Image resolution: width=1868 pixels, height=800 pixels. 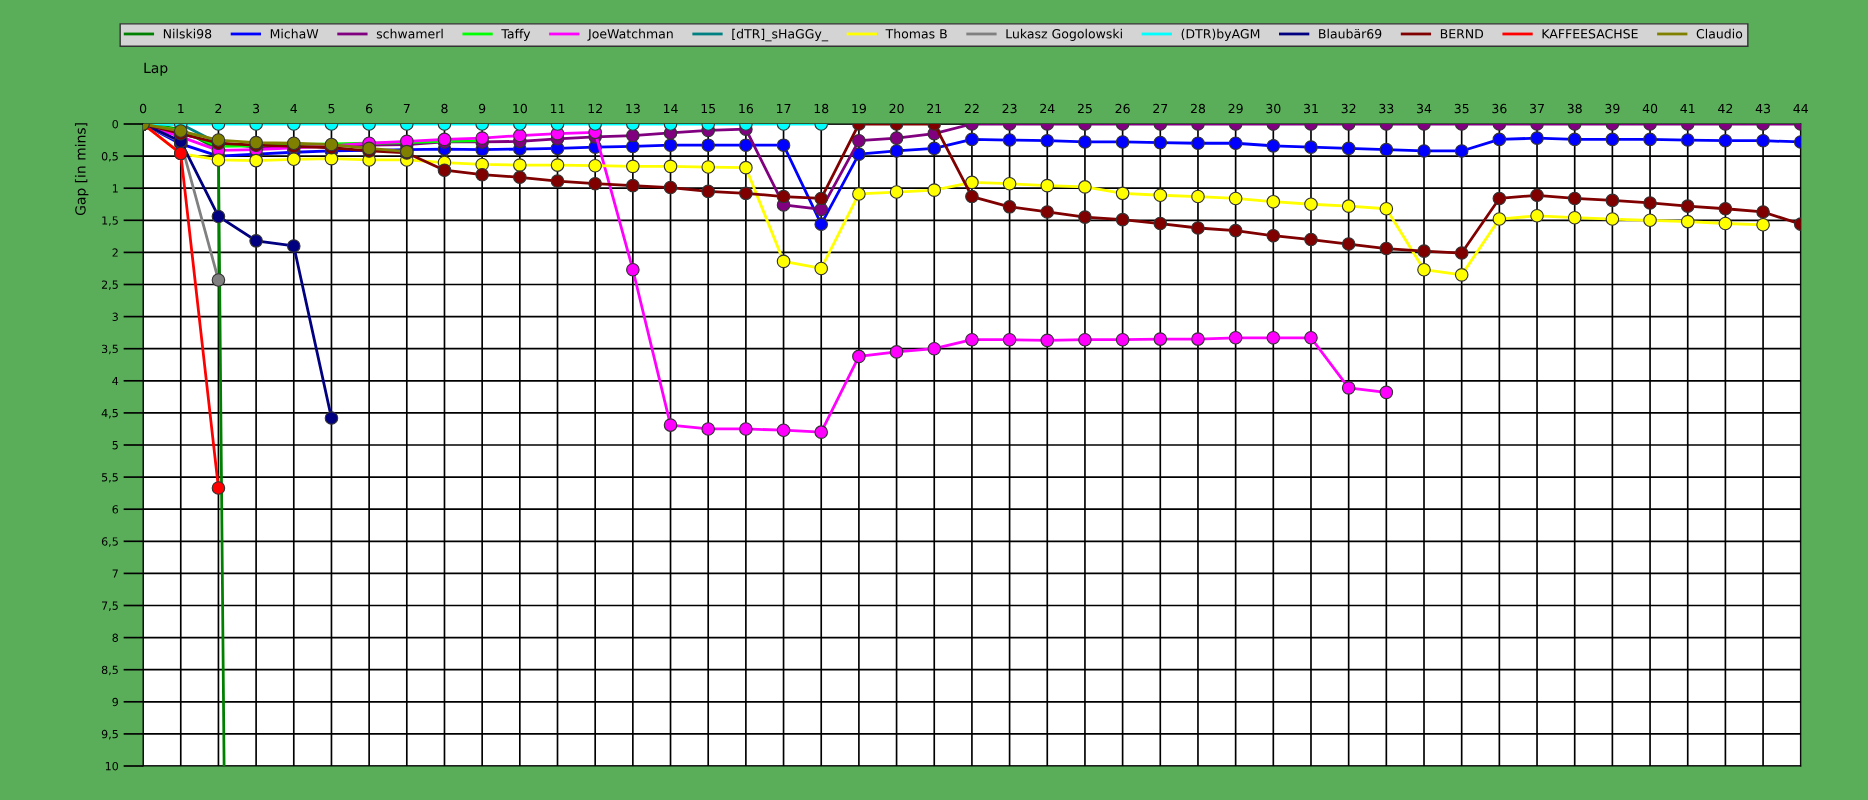 I want to click on legend-label: Lukasz Gogolowski, so click(x=1064, y=34).